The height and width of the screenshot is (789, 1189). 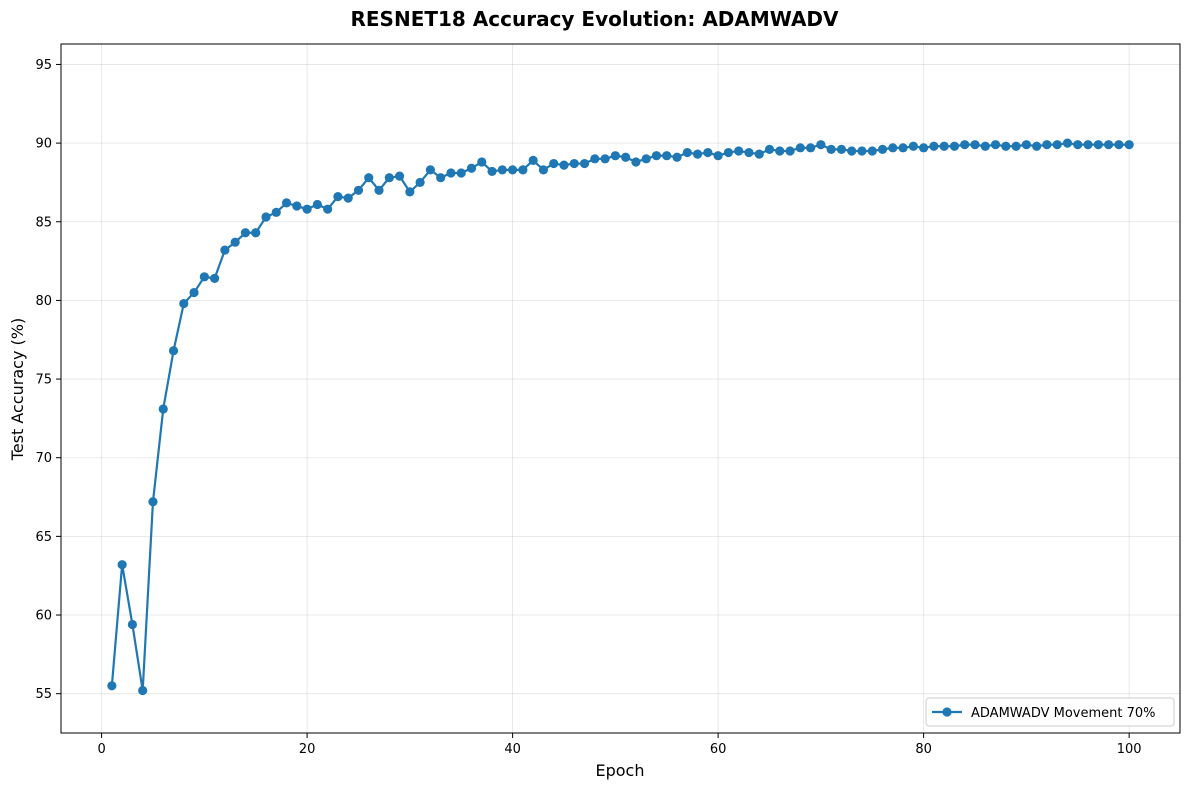 I want to click on x-tick-label: 20, so click(x=307, y=749).